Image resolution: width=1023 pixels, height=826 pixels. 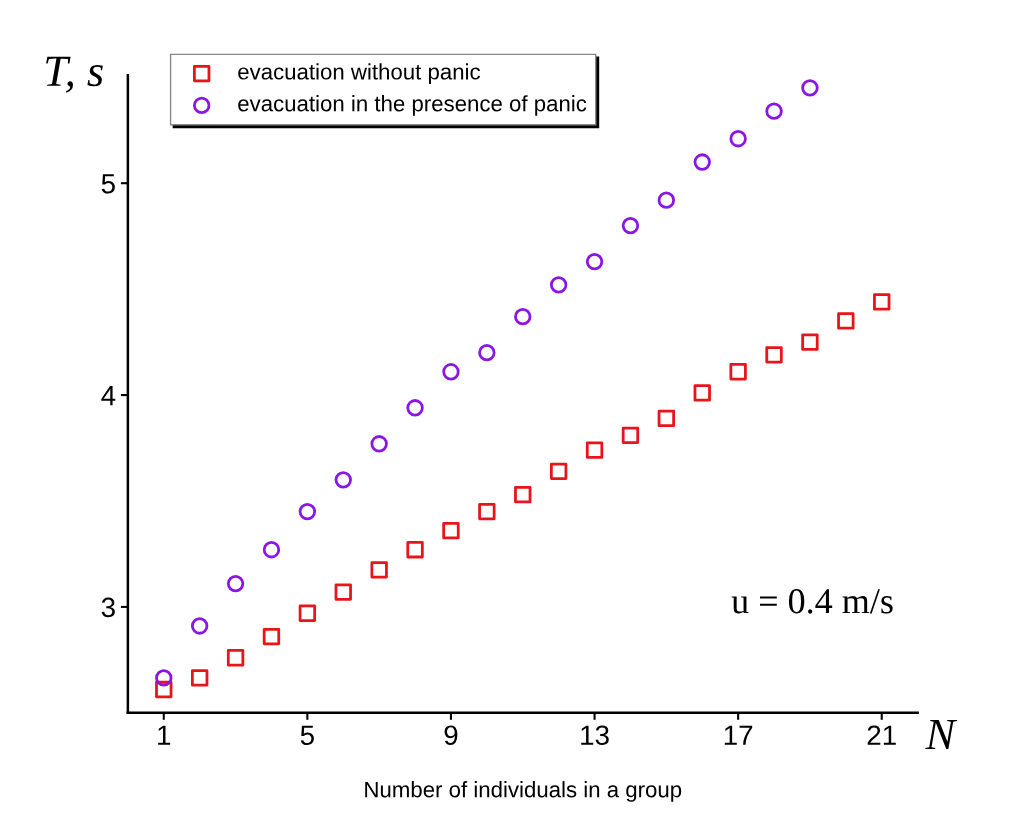 What do you see at coordinates (307, 735) in the screenshot?
I see `x-tick-label: 5` at bounding box center [307, 735].